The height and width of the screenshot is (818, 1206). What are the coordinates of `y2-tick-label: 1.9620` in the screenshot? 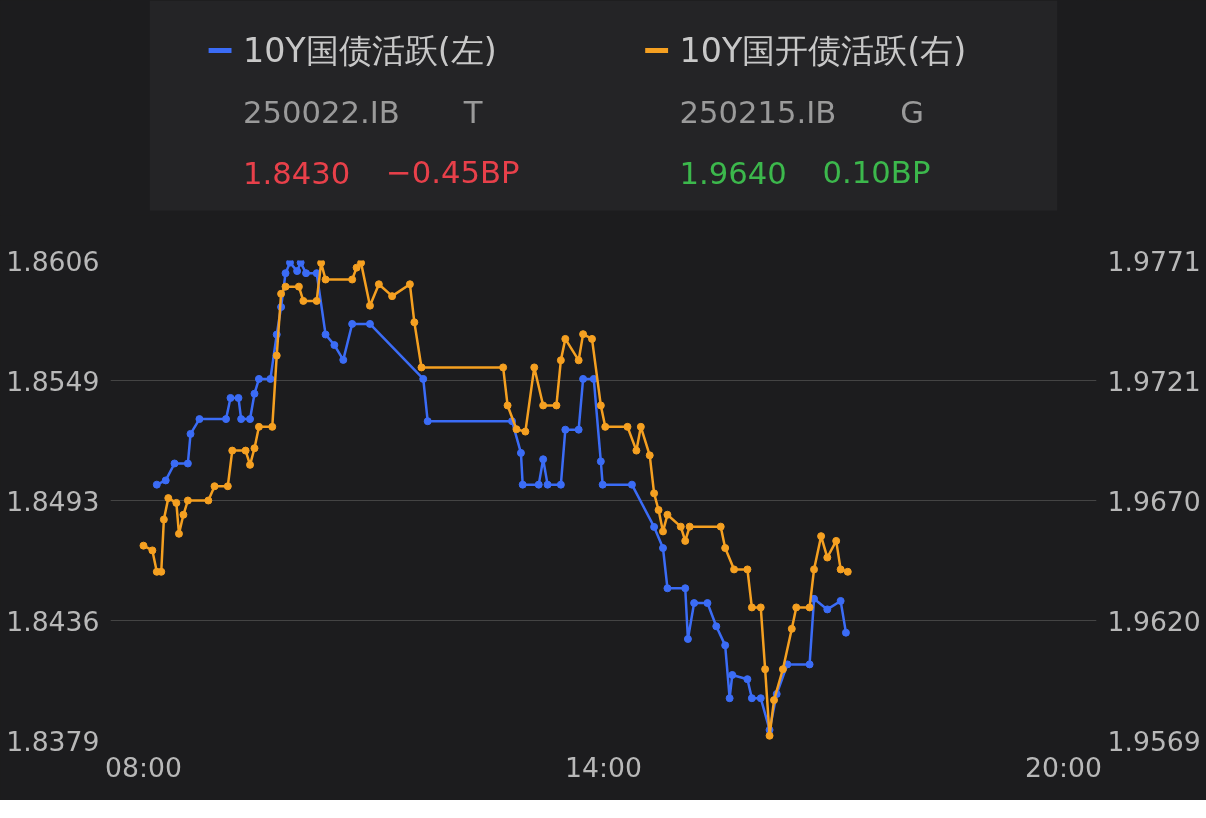 It's located at (1154, 621).